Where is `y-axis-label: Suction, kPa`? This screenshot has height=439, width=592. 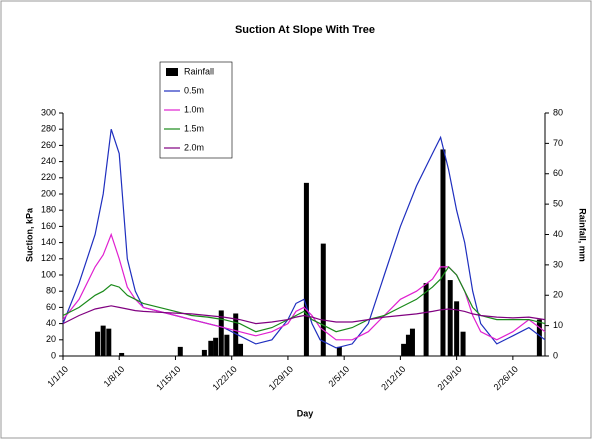 y-axis-label: Suction, kPa is located at coordinates (29, 234).